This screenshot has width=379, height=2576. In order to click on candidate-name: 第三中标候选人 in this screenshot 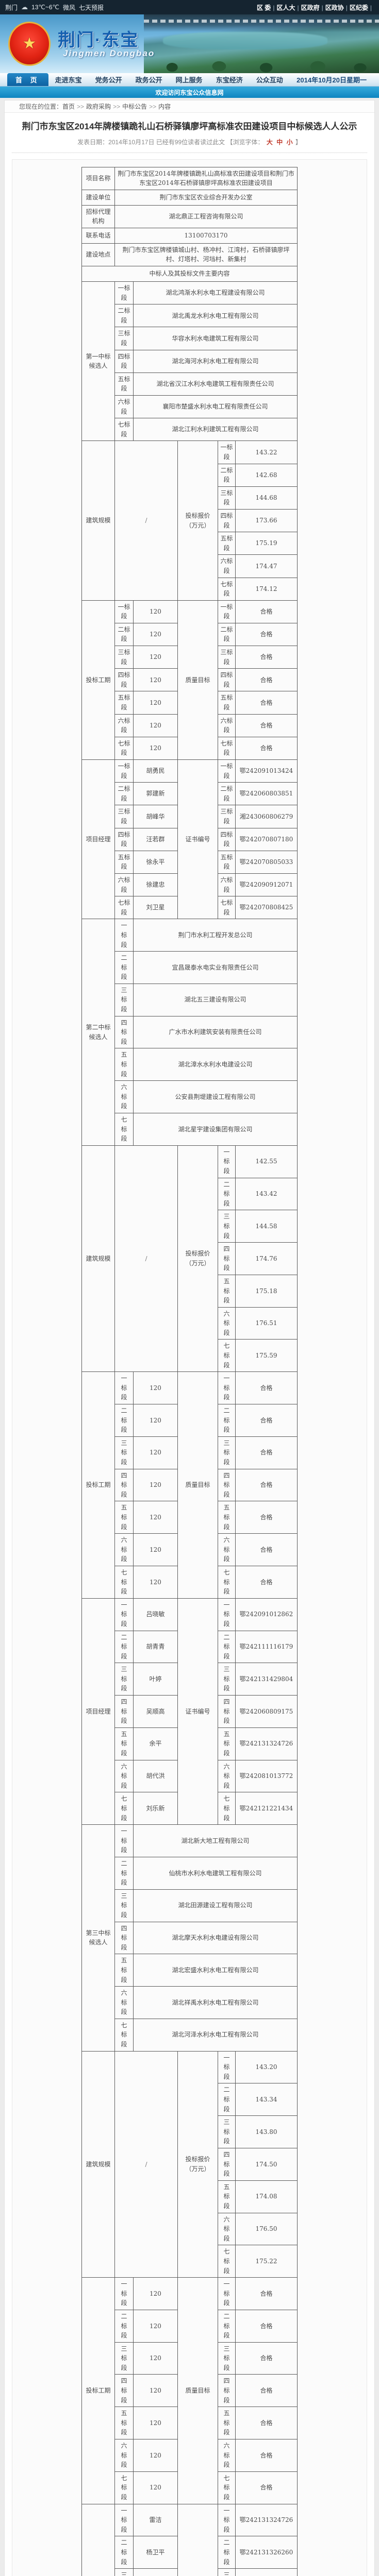, I will do `click(97, 1938)`.